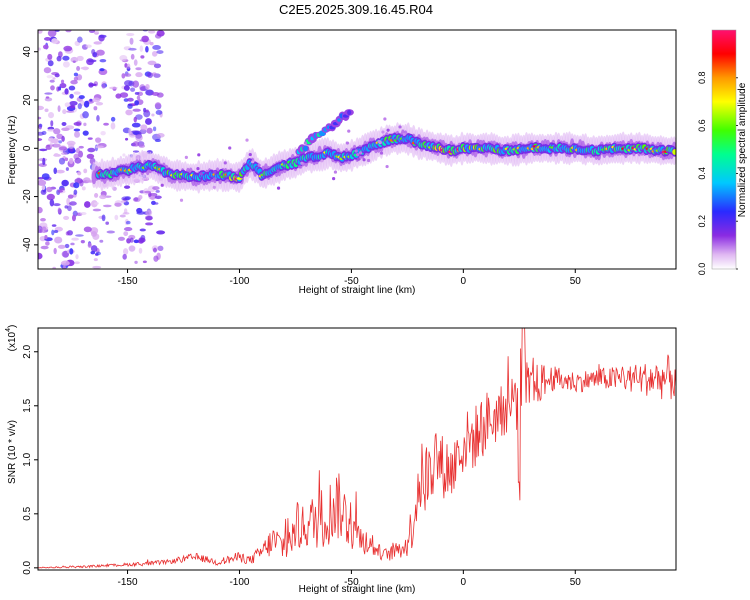 This screenshot has width=750, height=600. Describe the element at coordinates (702, 78) in the screenshot. I see `colorbar-tick-label: 0.8` at that location.